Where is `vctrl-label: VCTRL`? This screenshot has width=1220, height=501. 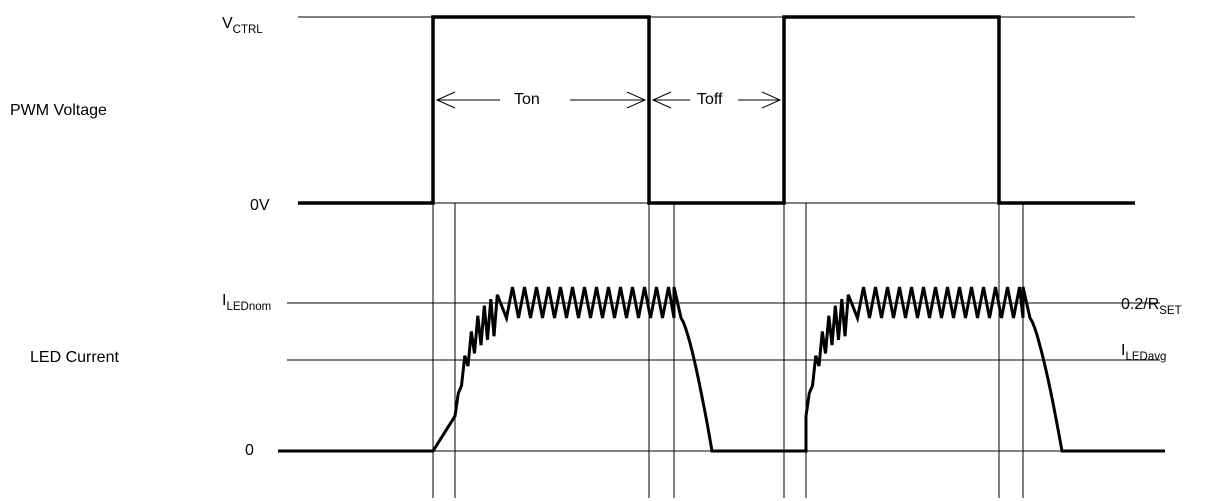
vctrl-label: VCTRL is located at coordinates (242, 25).